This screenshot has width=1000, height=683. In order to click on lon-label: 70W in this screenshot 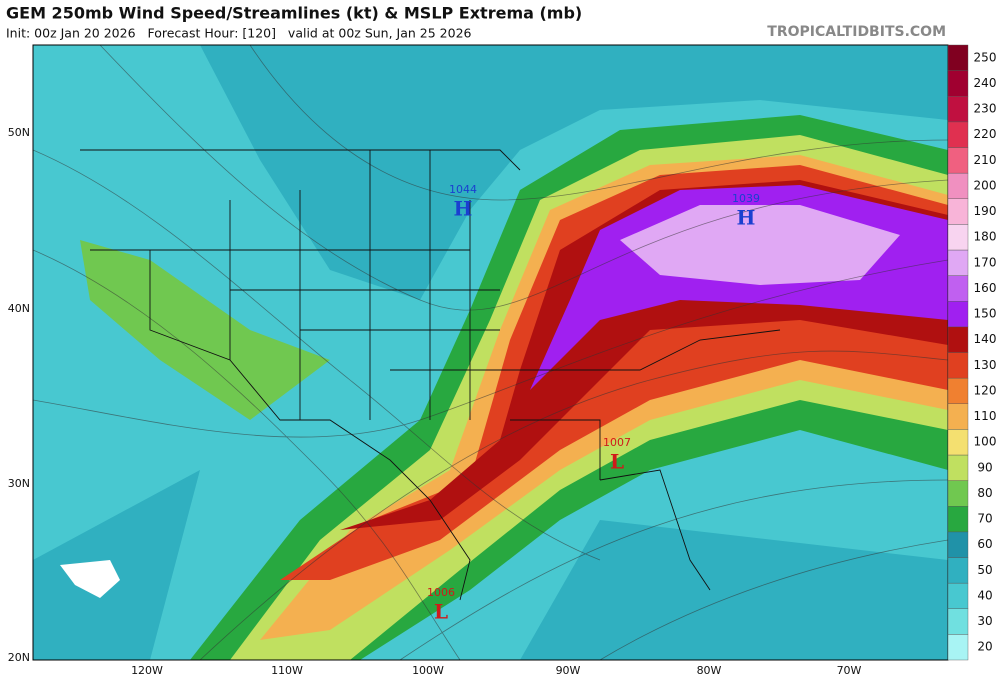, I will do `click(849, 670)`.